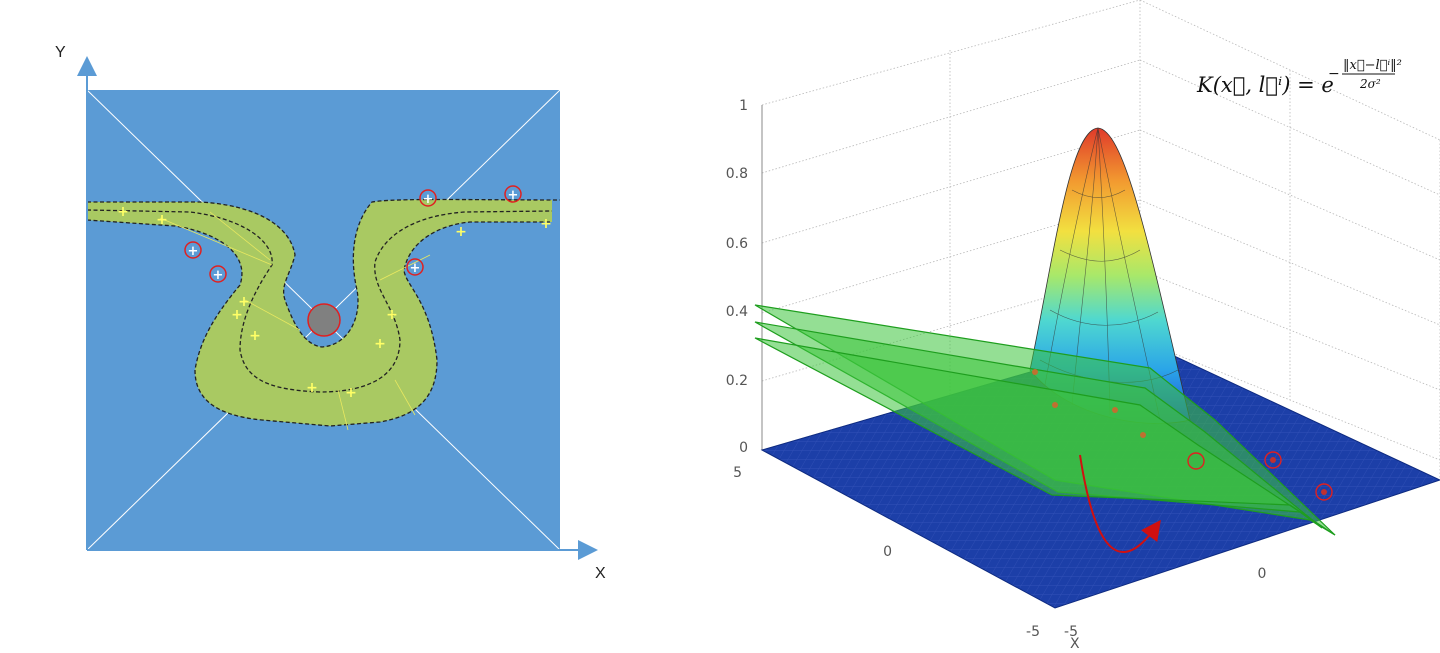 The height and width of the screenshot is (653, 1440). I want to click on y-tick-labels: 5 0 -5, so click(886, 552).